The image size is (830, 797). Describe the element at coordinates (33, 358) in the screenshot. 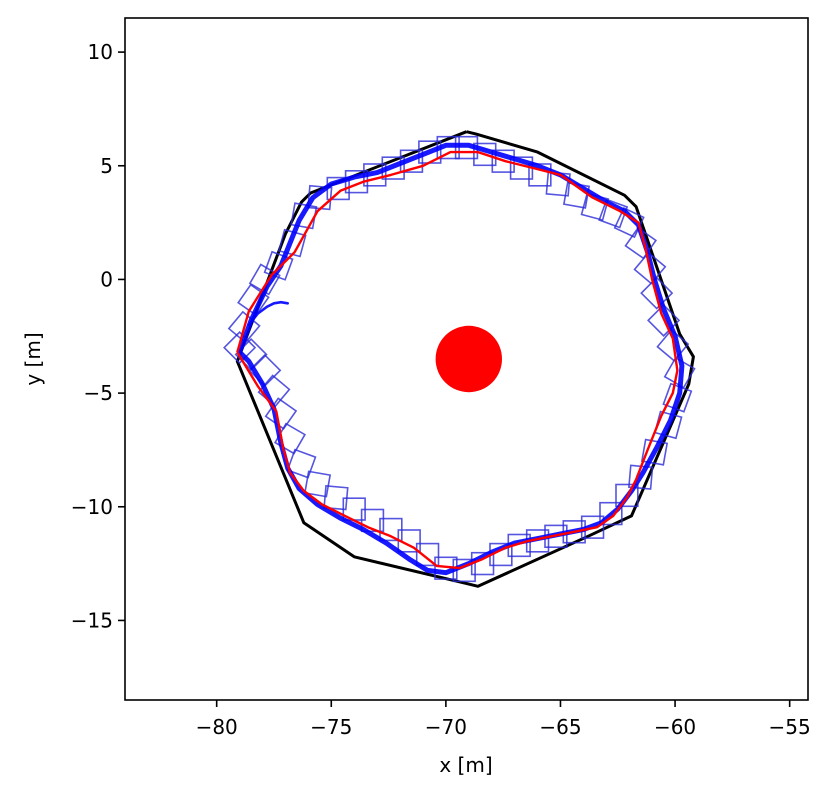

I see `y-axis-label: y [m]` at that location.